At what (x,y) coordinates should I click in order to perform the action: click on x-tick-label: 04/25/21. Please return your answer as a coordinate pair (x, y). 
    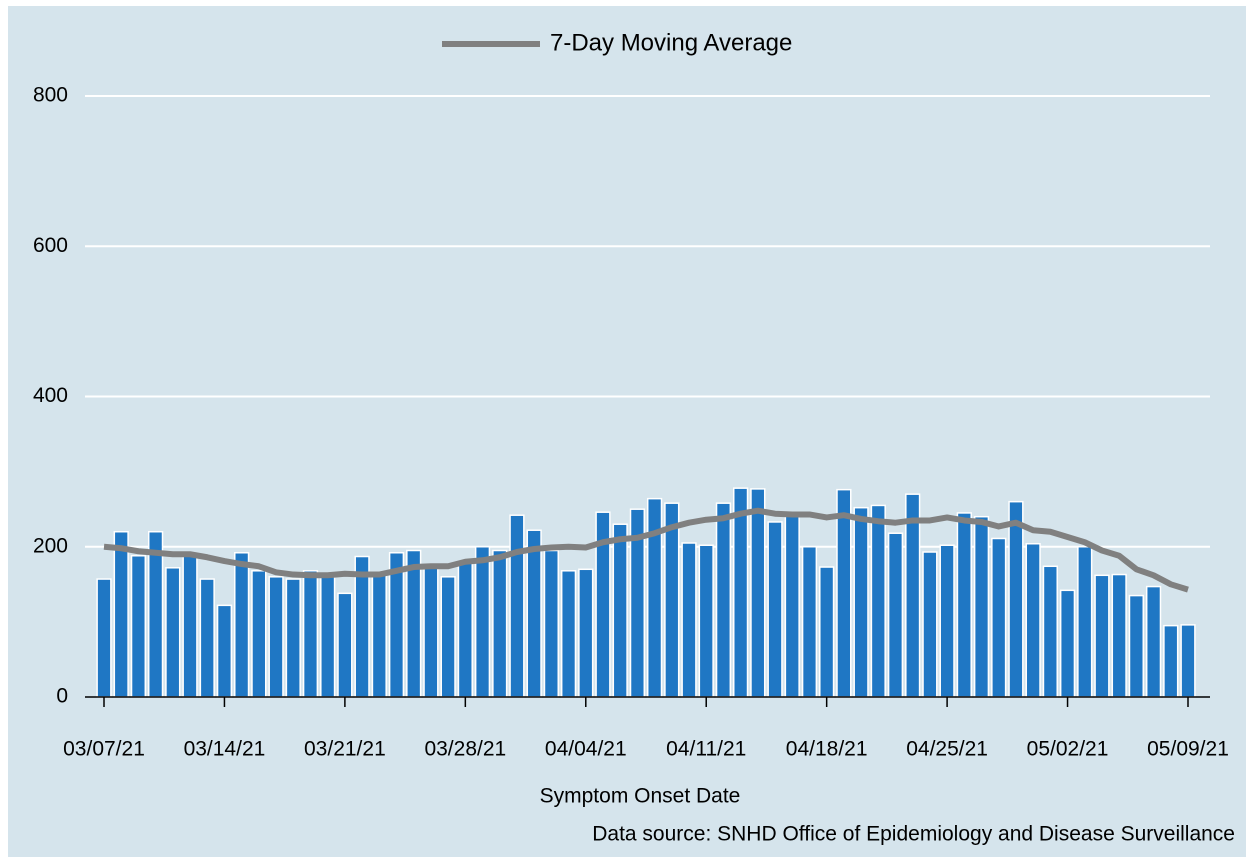
    Looking at the image, I should click on (947, 749).